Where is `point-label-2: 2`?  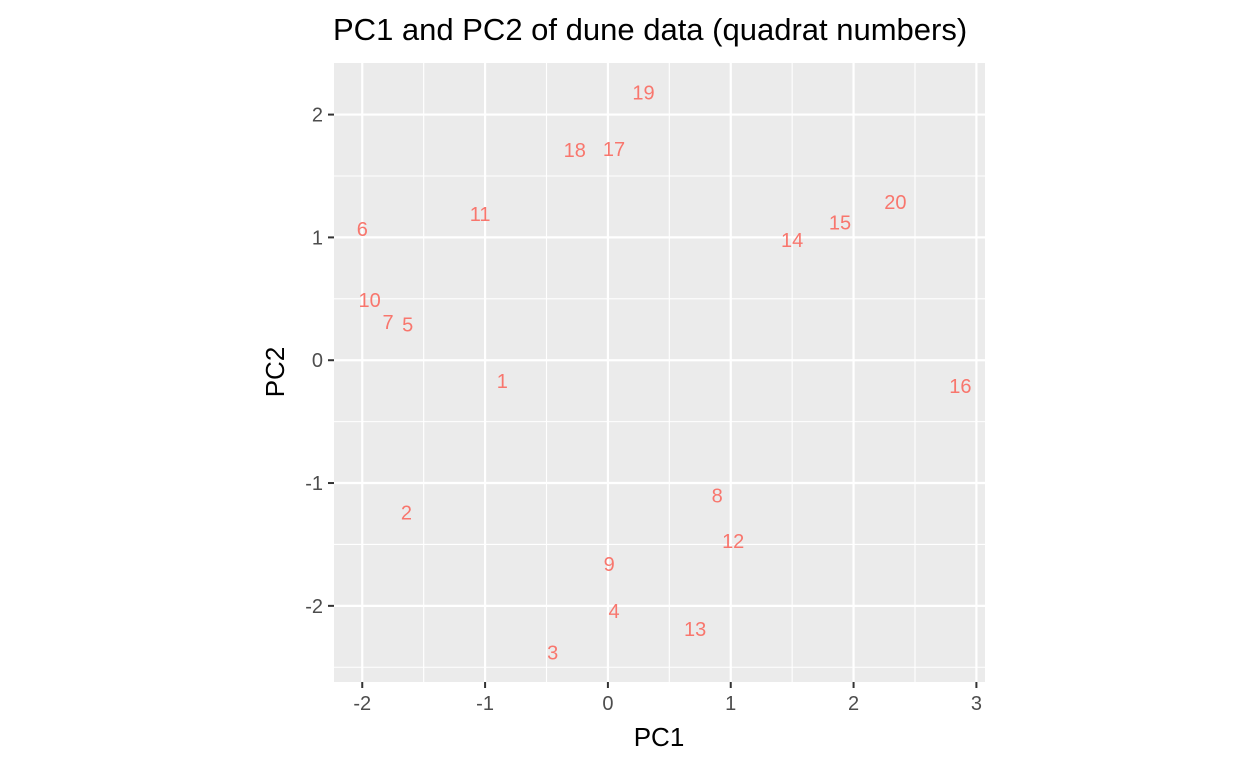
point-label-2: 2 is located at coordinates (406, 514).